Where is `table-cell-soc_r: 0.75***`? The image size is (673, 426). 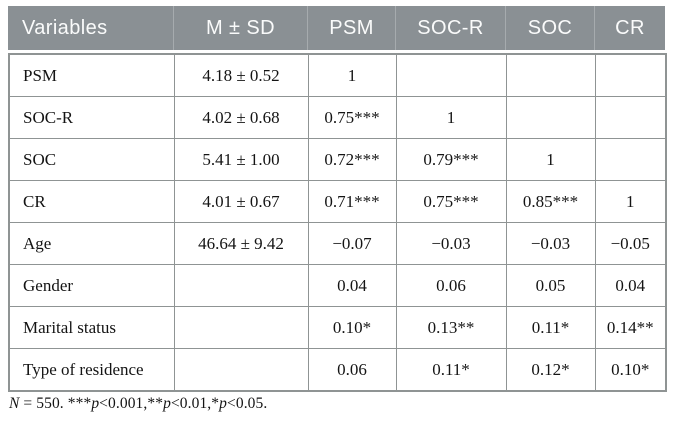
table-cell-soc_r: 0.75*** is located at coordinates (451, 201).